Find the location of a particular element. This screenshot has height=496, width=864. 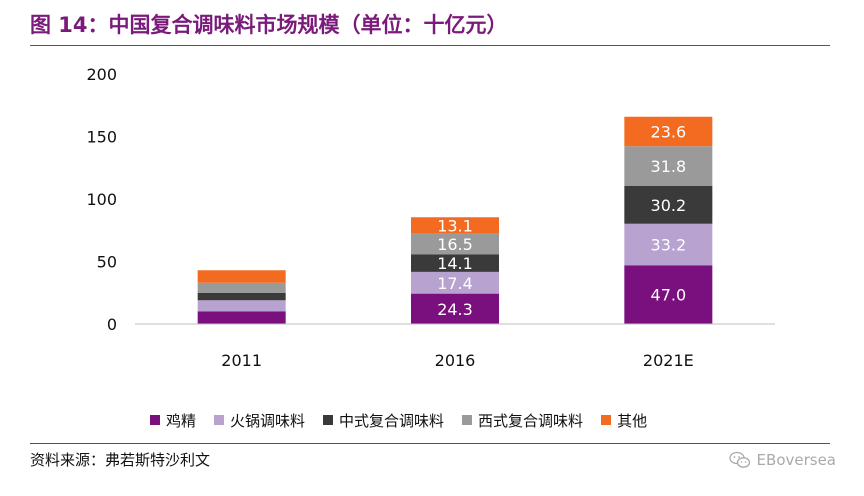

bar-value-label: 24.3 is located at coordinates (455, 309).